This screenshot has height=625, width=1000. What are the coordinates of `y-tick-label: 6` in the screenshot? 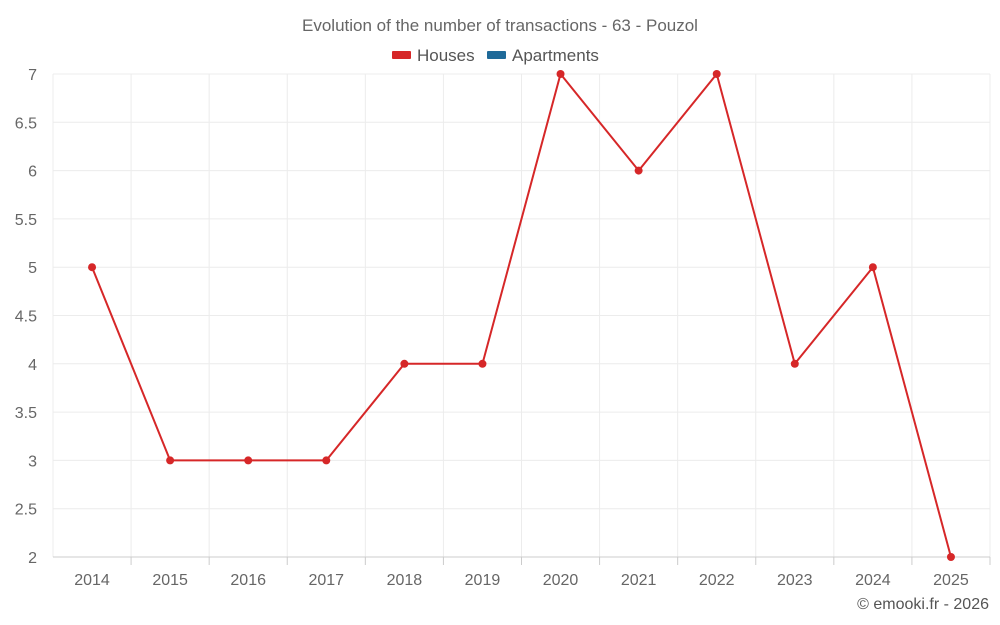 It's located at (32, 172).